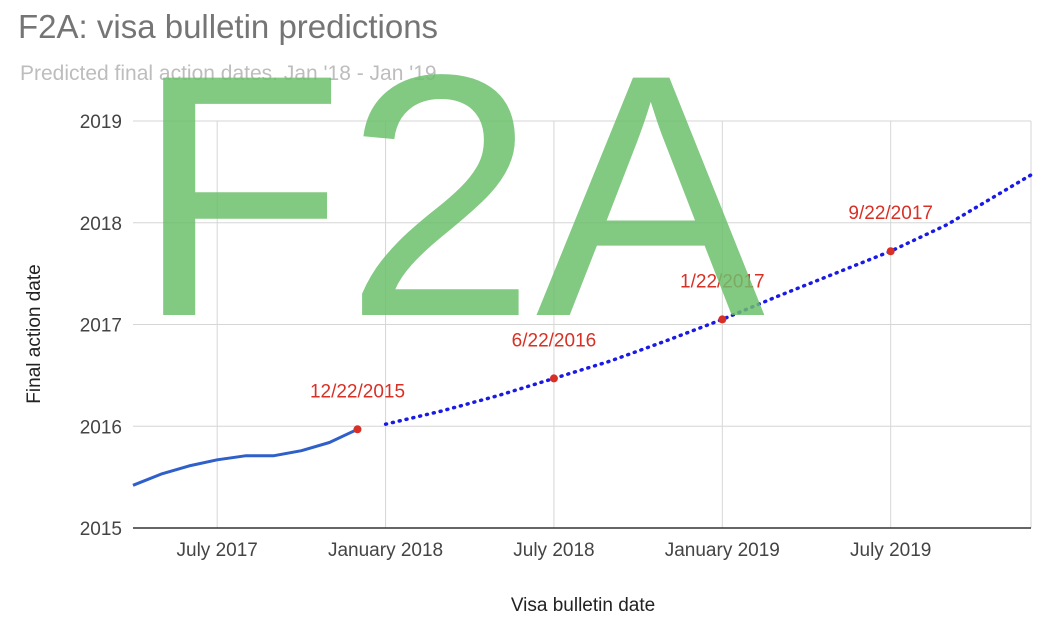  What do you see at coordinates (553, 550) in the screenshot?
I see `x-tick-label: July 2018` at bounding box center [553, 550].